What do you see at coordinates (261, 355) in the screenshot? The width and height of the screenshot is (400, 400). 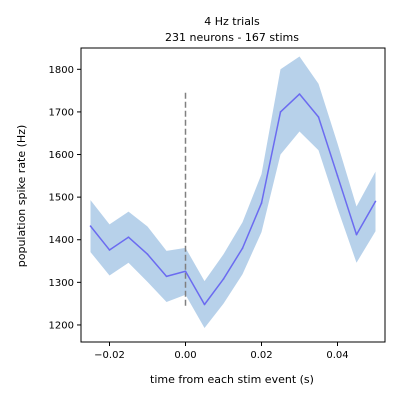 I see `x-tick-label: 0.02` at bounding box center [261, 355].